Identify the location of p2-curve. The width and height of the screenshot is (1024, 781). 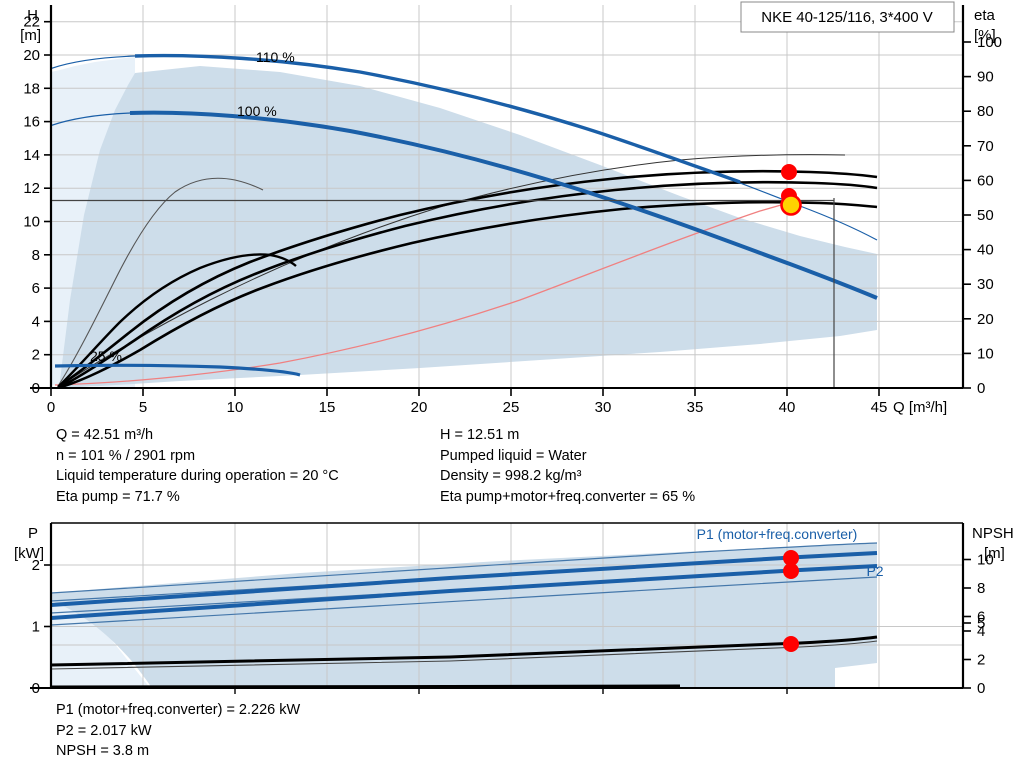
(464, 592).